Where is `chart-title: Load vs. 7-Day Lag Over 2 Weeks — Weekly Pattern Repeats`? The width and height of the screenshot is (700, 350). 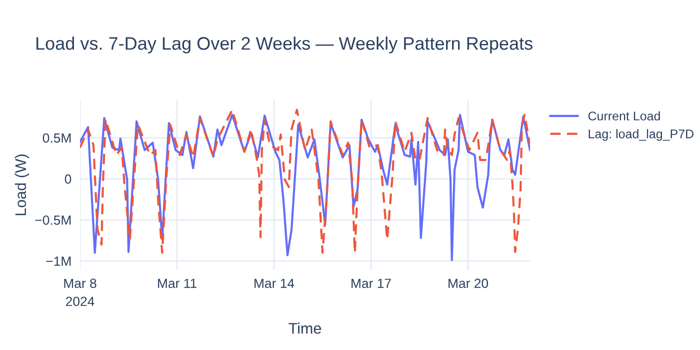 chart-title: Load vs. 7-Day Lag Over 2 Weeks — Weekly Pattern Repeats is located at coordinates (284, 45).